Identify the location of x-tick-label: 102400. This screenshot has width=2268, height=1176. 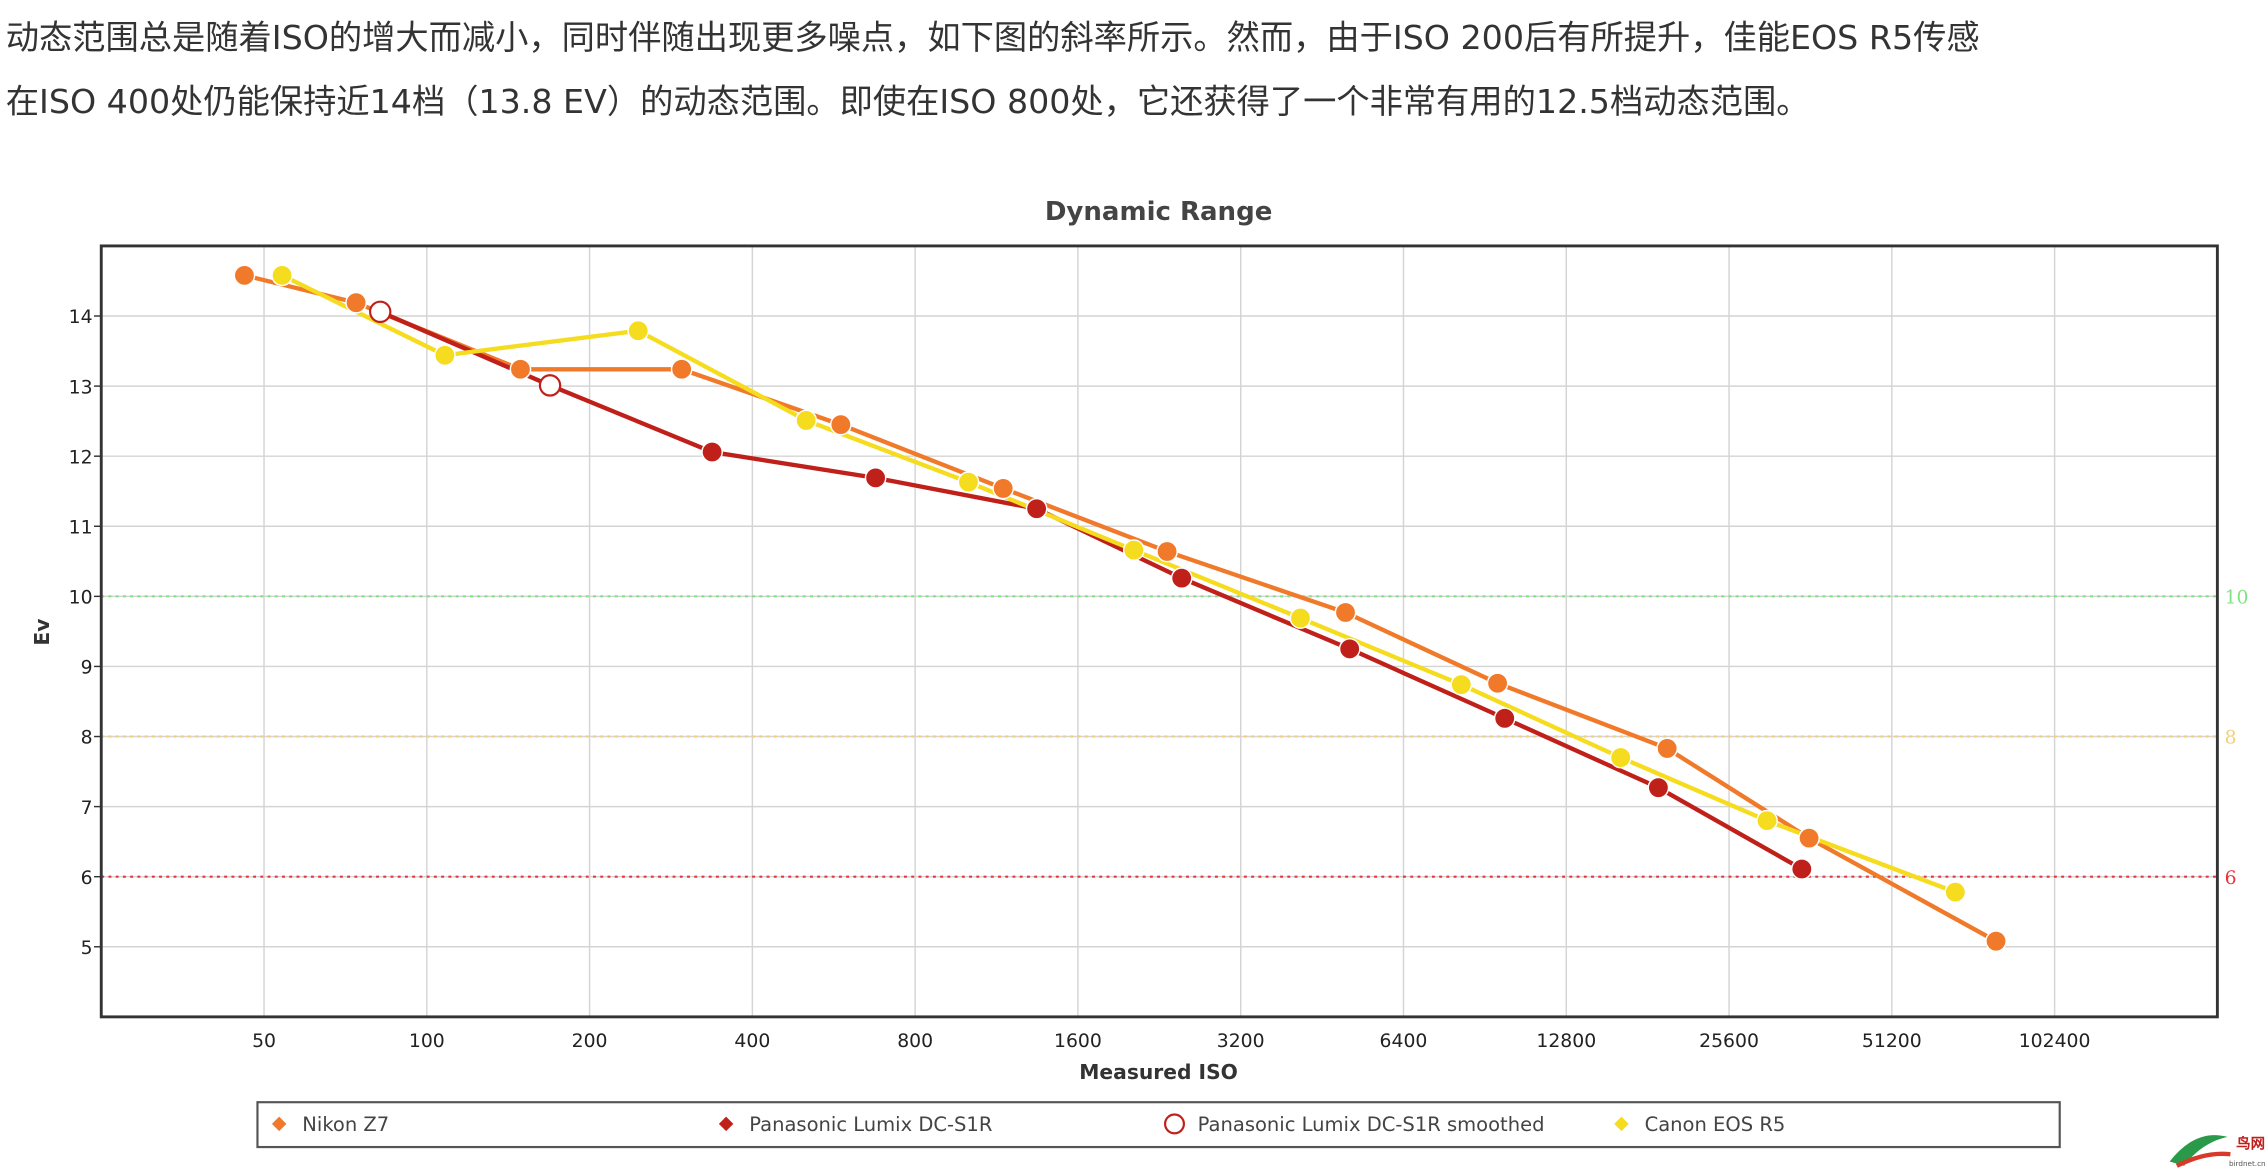
(2055, 1041).